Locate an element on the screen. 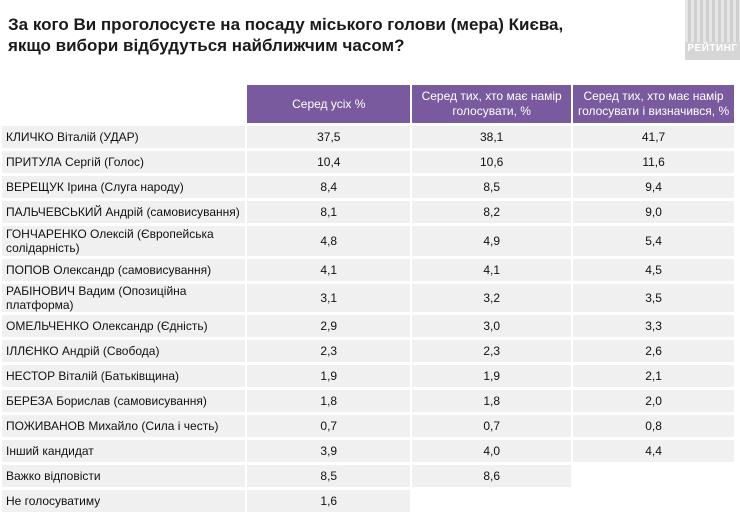 Image resolution: width=740 pixels, height=515 pixels. percent-value: 8,2 is located at coordinates (492, 212).